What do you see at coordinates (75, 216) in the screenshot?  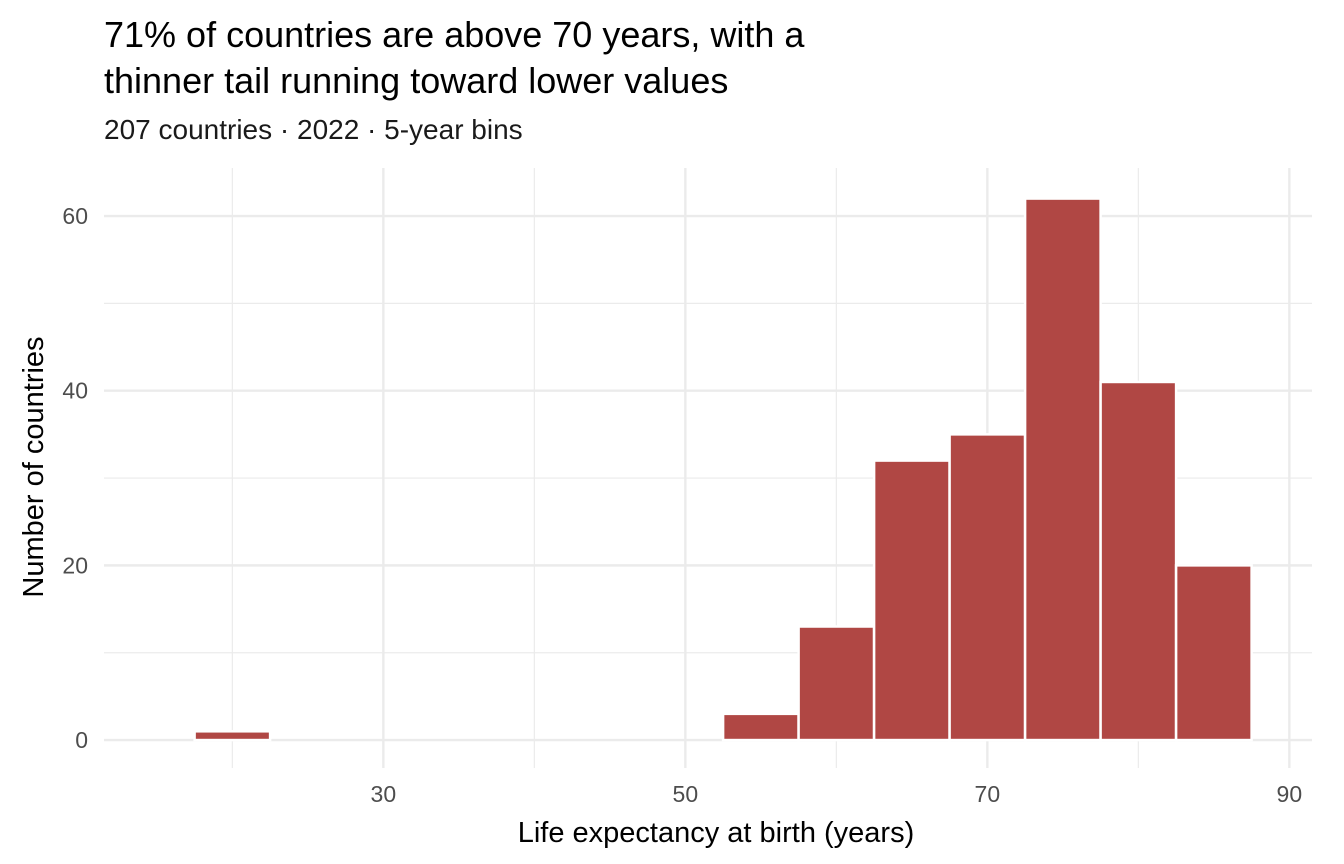 I see `y-tick-label: 60` at bounding box center [75, 216].